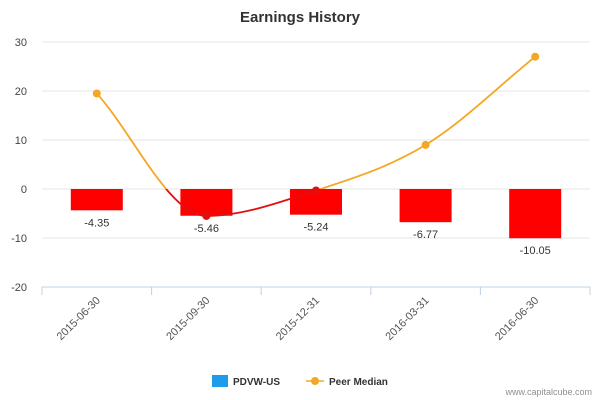 The width and height of the screenshot is (600, 400). Describe the element at coordinates (19, 165) in the screenshot. I see `y-axis-ticks: -20 -10 0 10 20 30` at that location.